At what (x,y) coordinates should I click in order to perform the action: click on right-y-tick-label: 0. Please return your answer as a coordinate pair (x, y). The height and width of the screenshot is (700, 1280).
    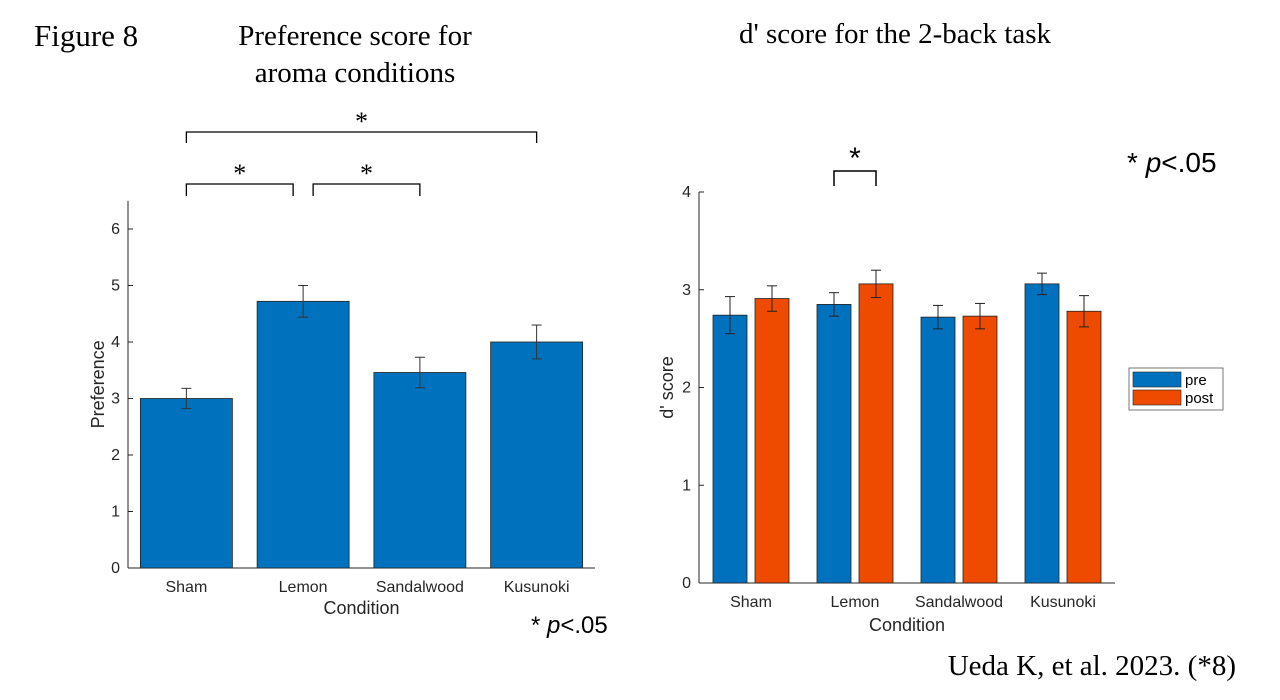
    Looking at the image, I should click on (686, 583).